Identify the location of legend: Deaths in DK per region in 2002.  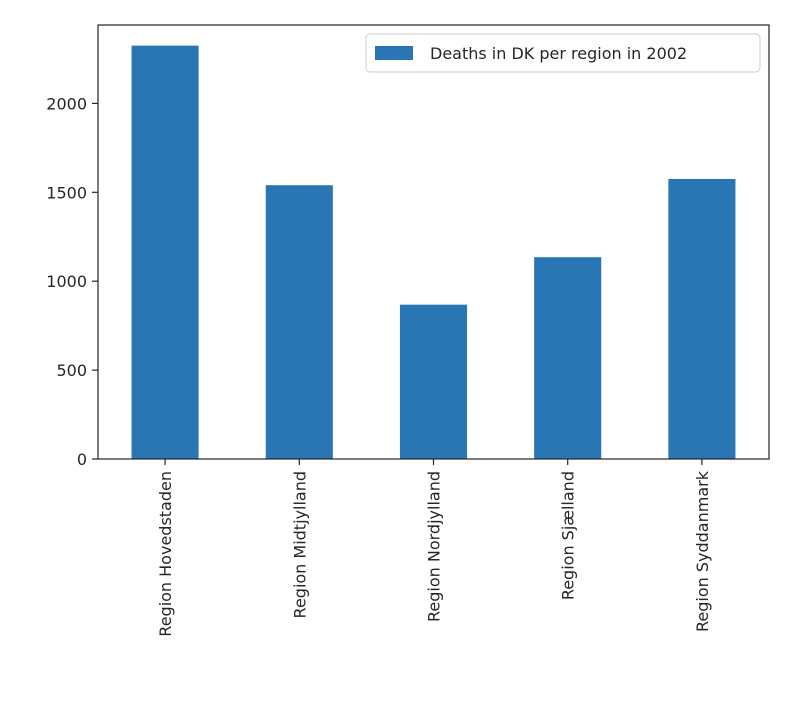
(563, 53).